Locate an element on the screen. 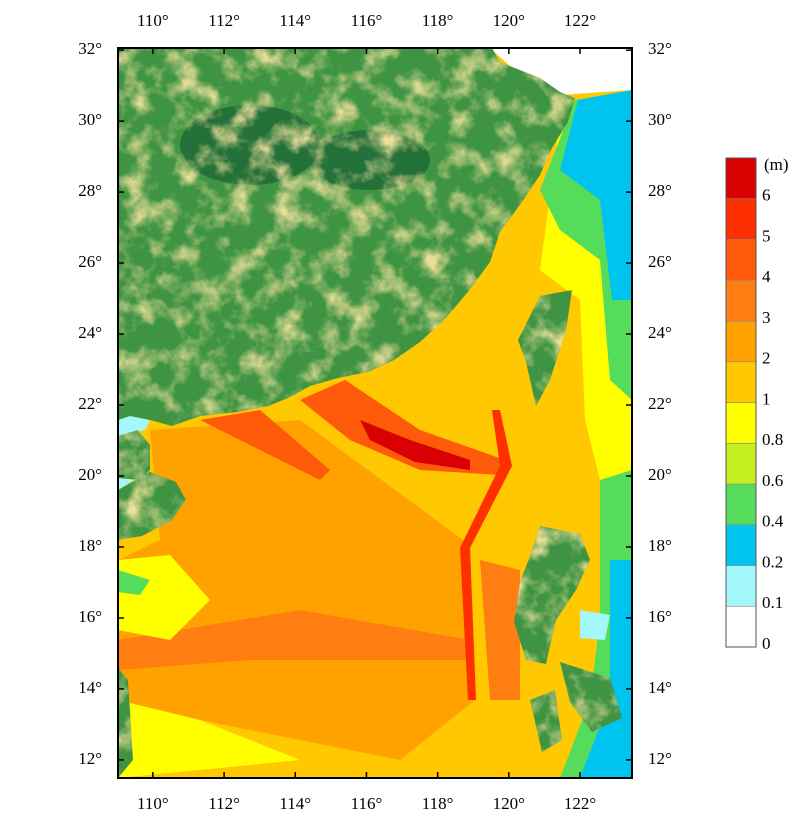 The image size is (800, 822). colorbar-label: 0.8 is located at coordinates (772, 439).